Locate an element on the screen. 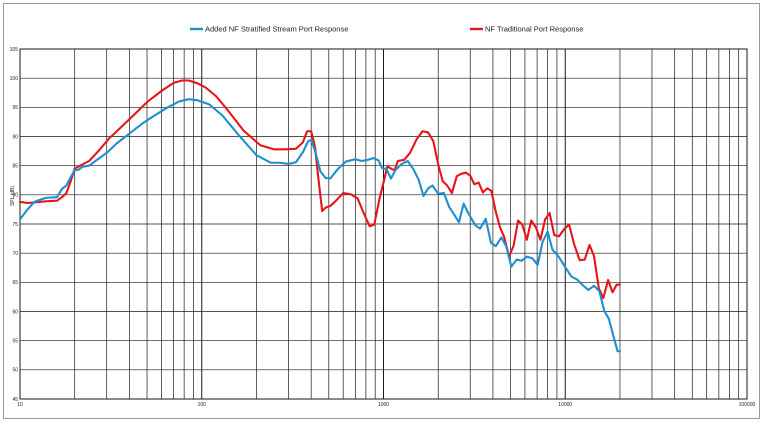  y-tick-label: 85 is located at coordinates (15, 166).